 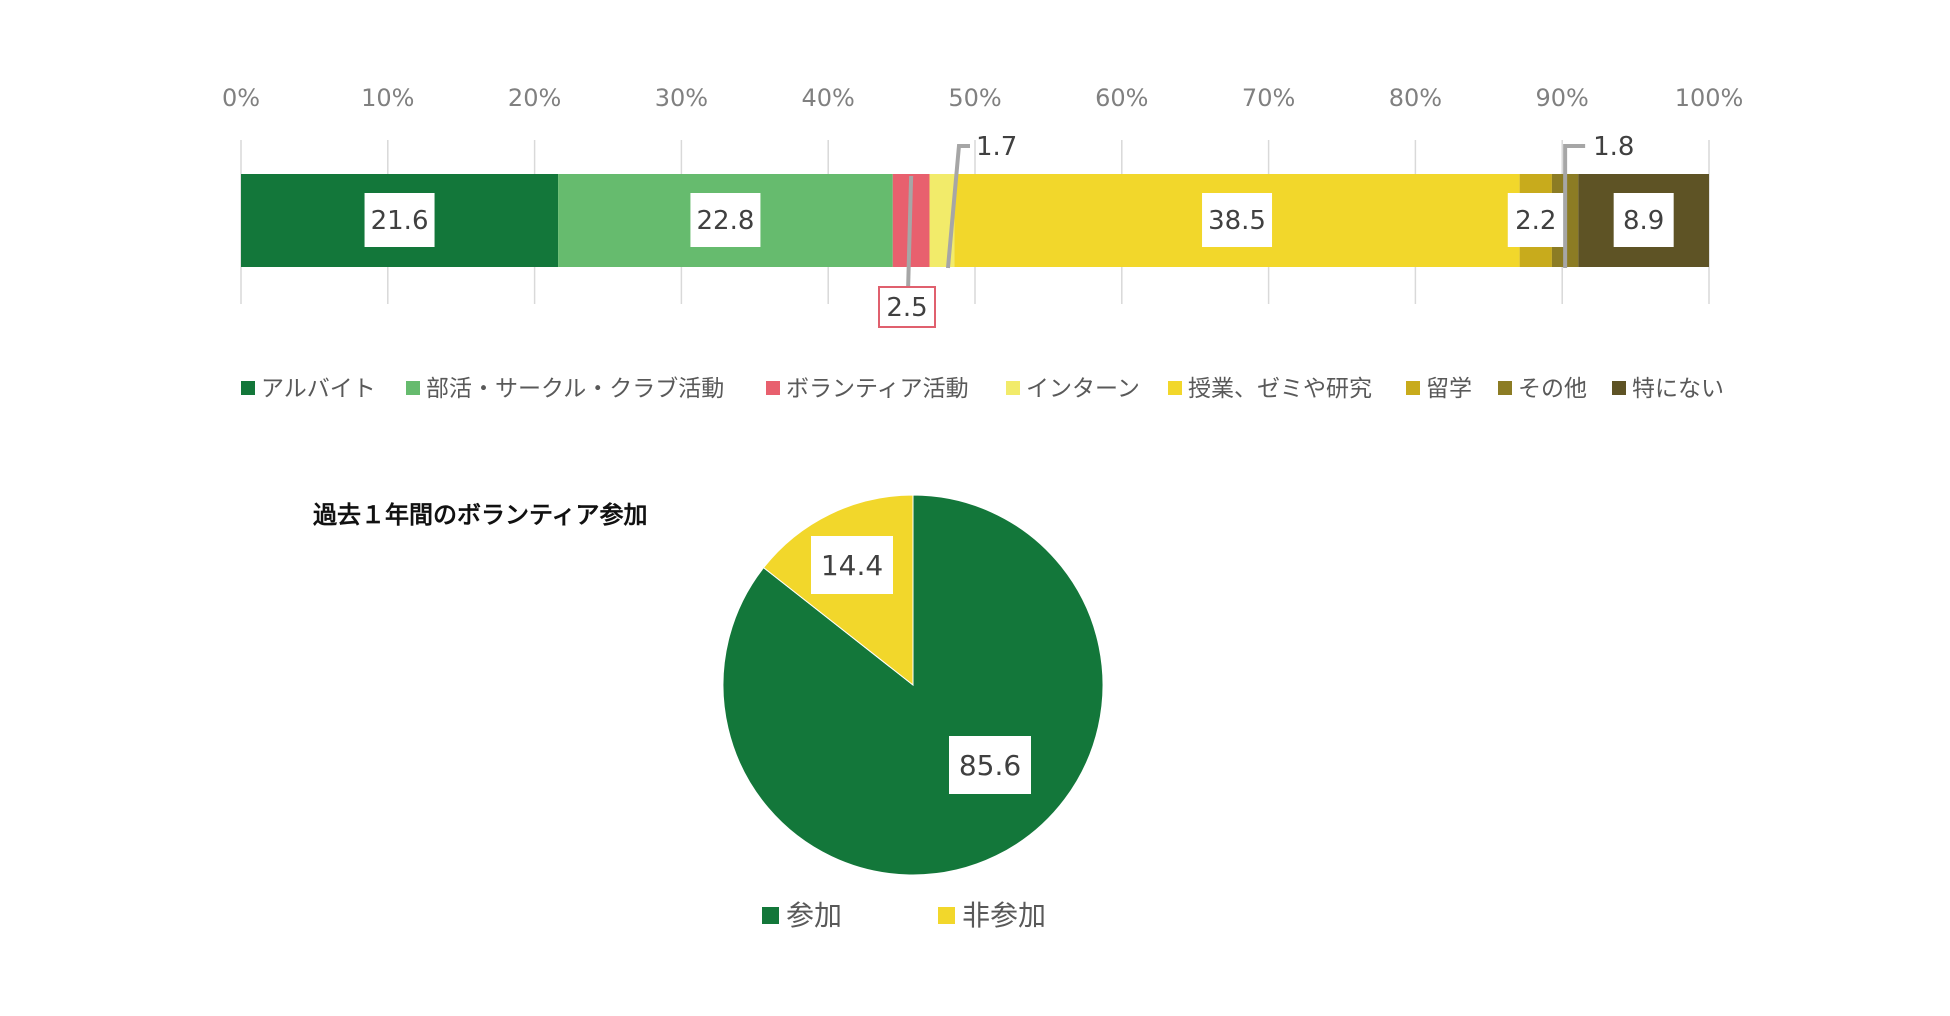 What do you see at coordinates (814, 915) in the screenshot?
I see `legend-label: 参加` at bounding box center [814, 915].